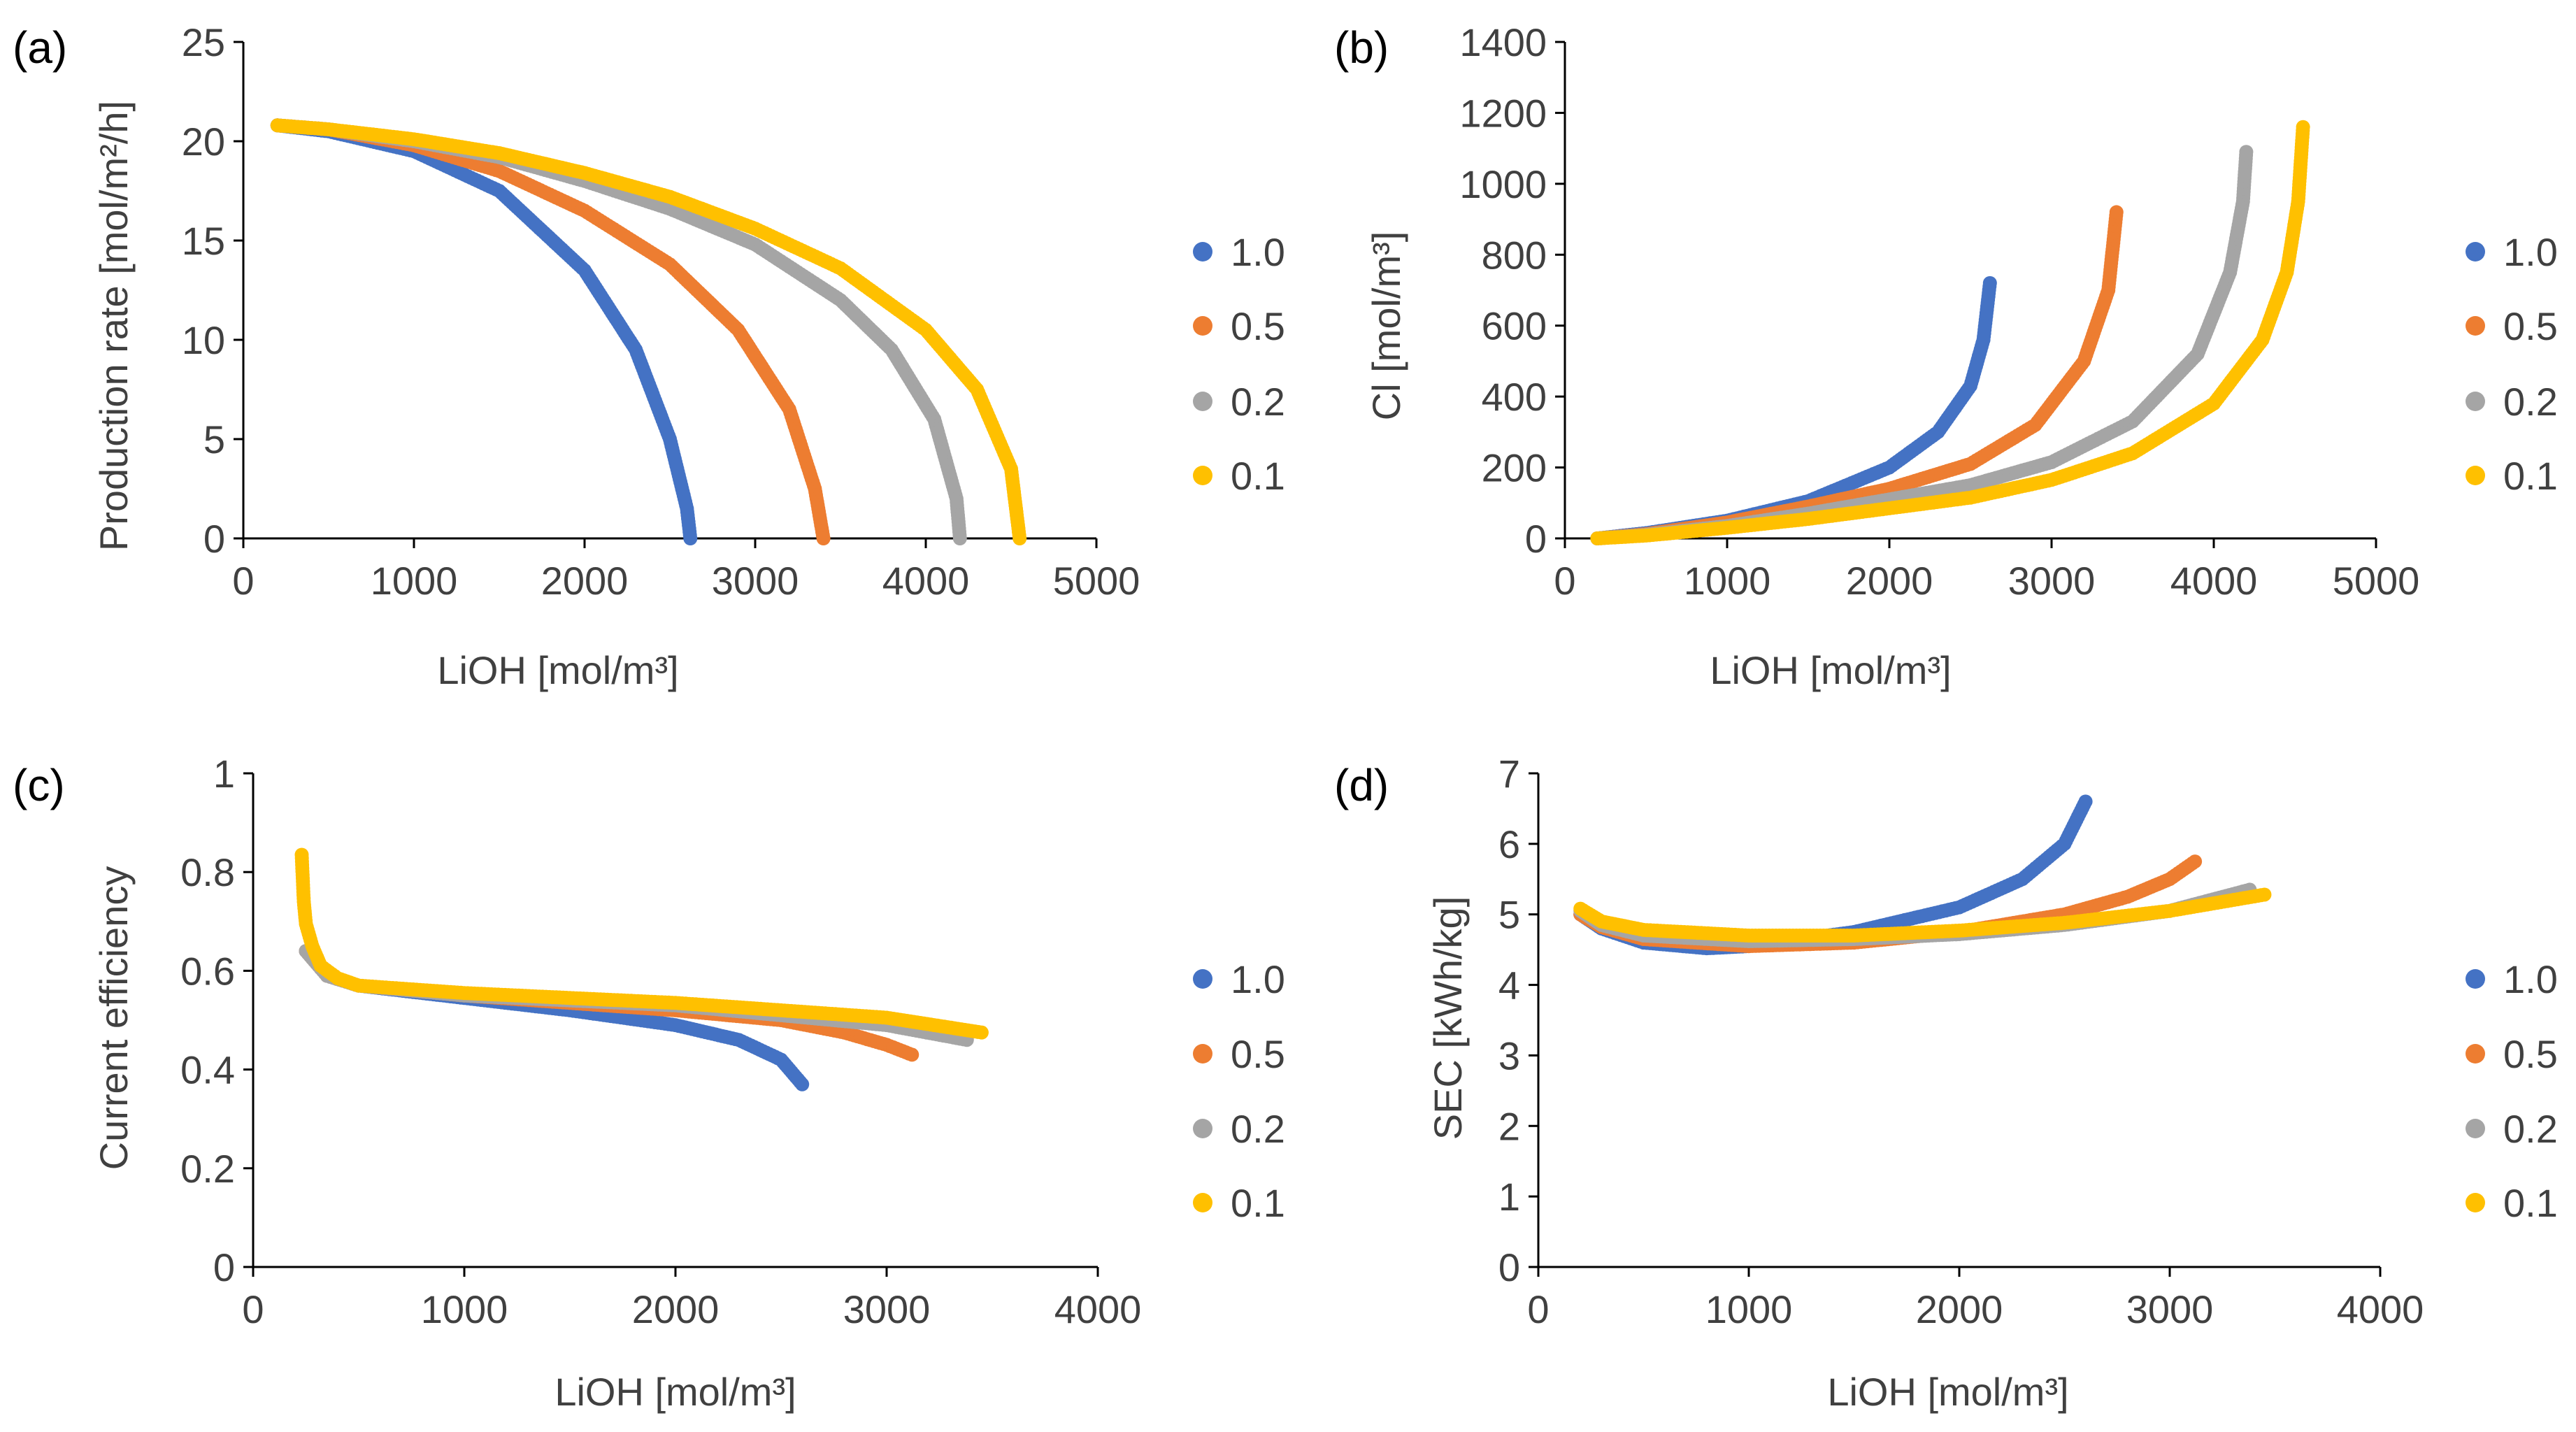 The height and width of the screenshot is (1432, 2576). What do you see at coordinates (203, 42) in the screenshot?
I see `y-tick-label: 25` at bounding box center [203, 42].